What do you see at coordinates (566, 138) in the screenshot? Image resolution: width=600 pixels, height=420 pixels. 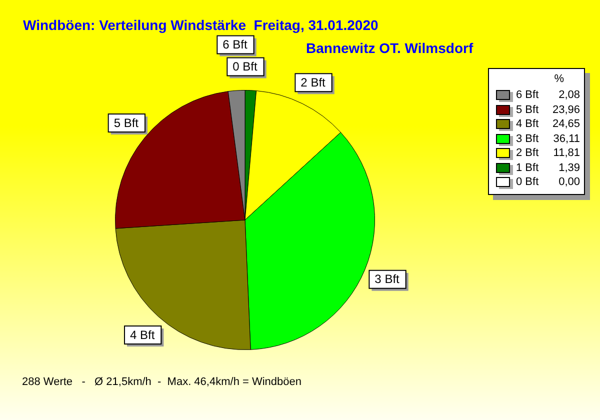 I see `data-label: 36,11` at bounding box center [566, 138].